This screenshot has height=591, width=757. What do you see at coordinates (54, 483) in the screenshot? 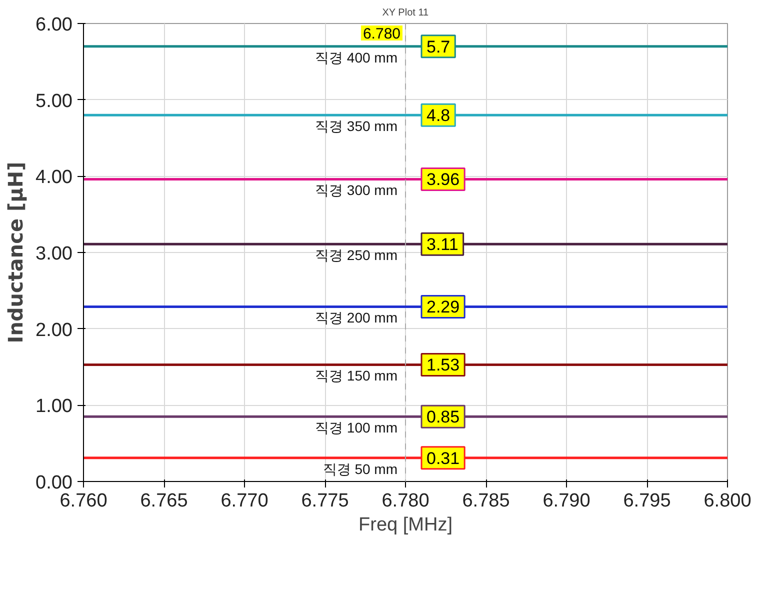
I see `y-tick-label: 0.00` at bounding box center [54, 483].